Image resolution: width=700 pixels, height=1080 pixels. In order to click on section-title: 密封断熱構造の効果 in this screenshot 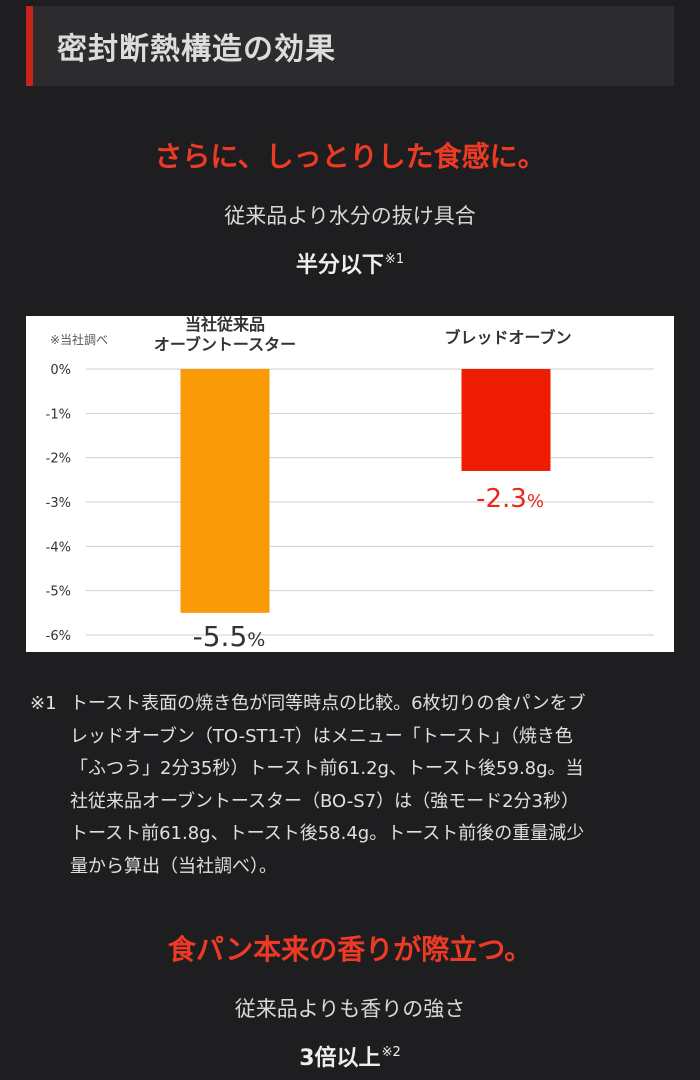, I will do `click(196, 49)`.